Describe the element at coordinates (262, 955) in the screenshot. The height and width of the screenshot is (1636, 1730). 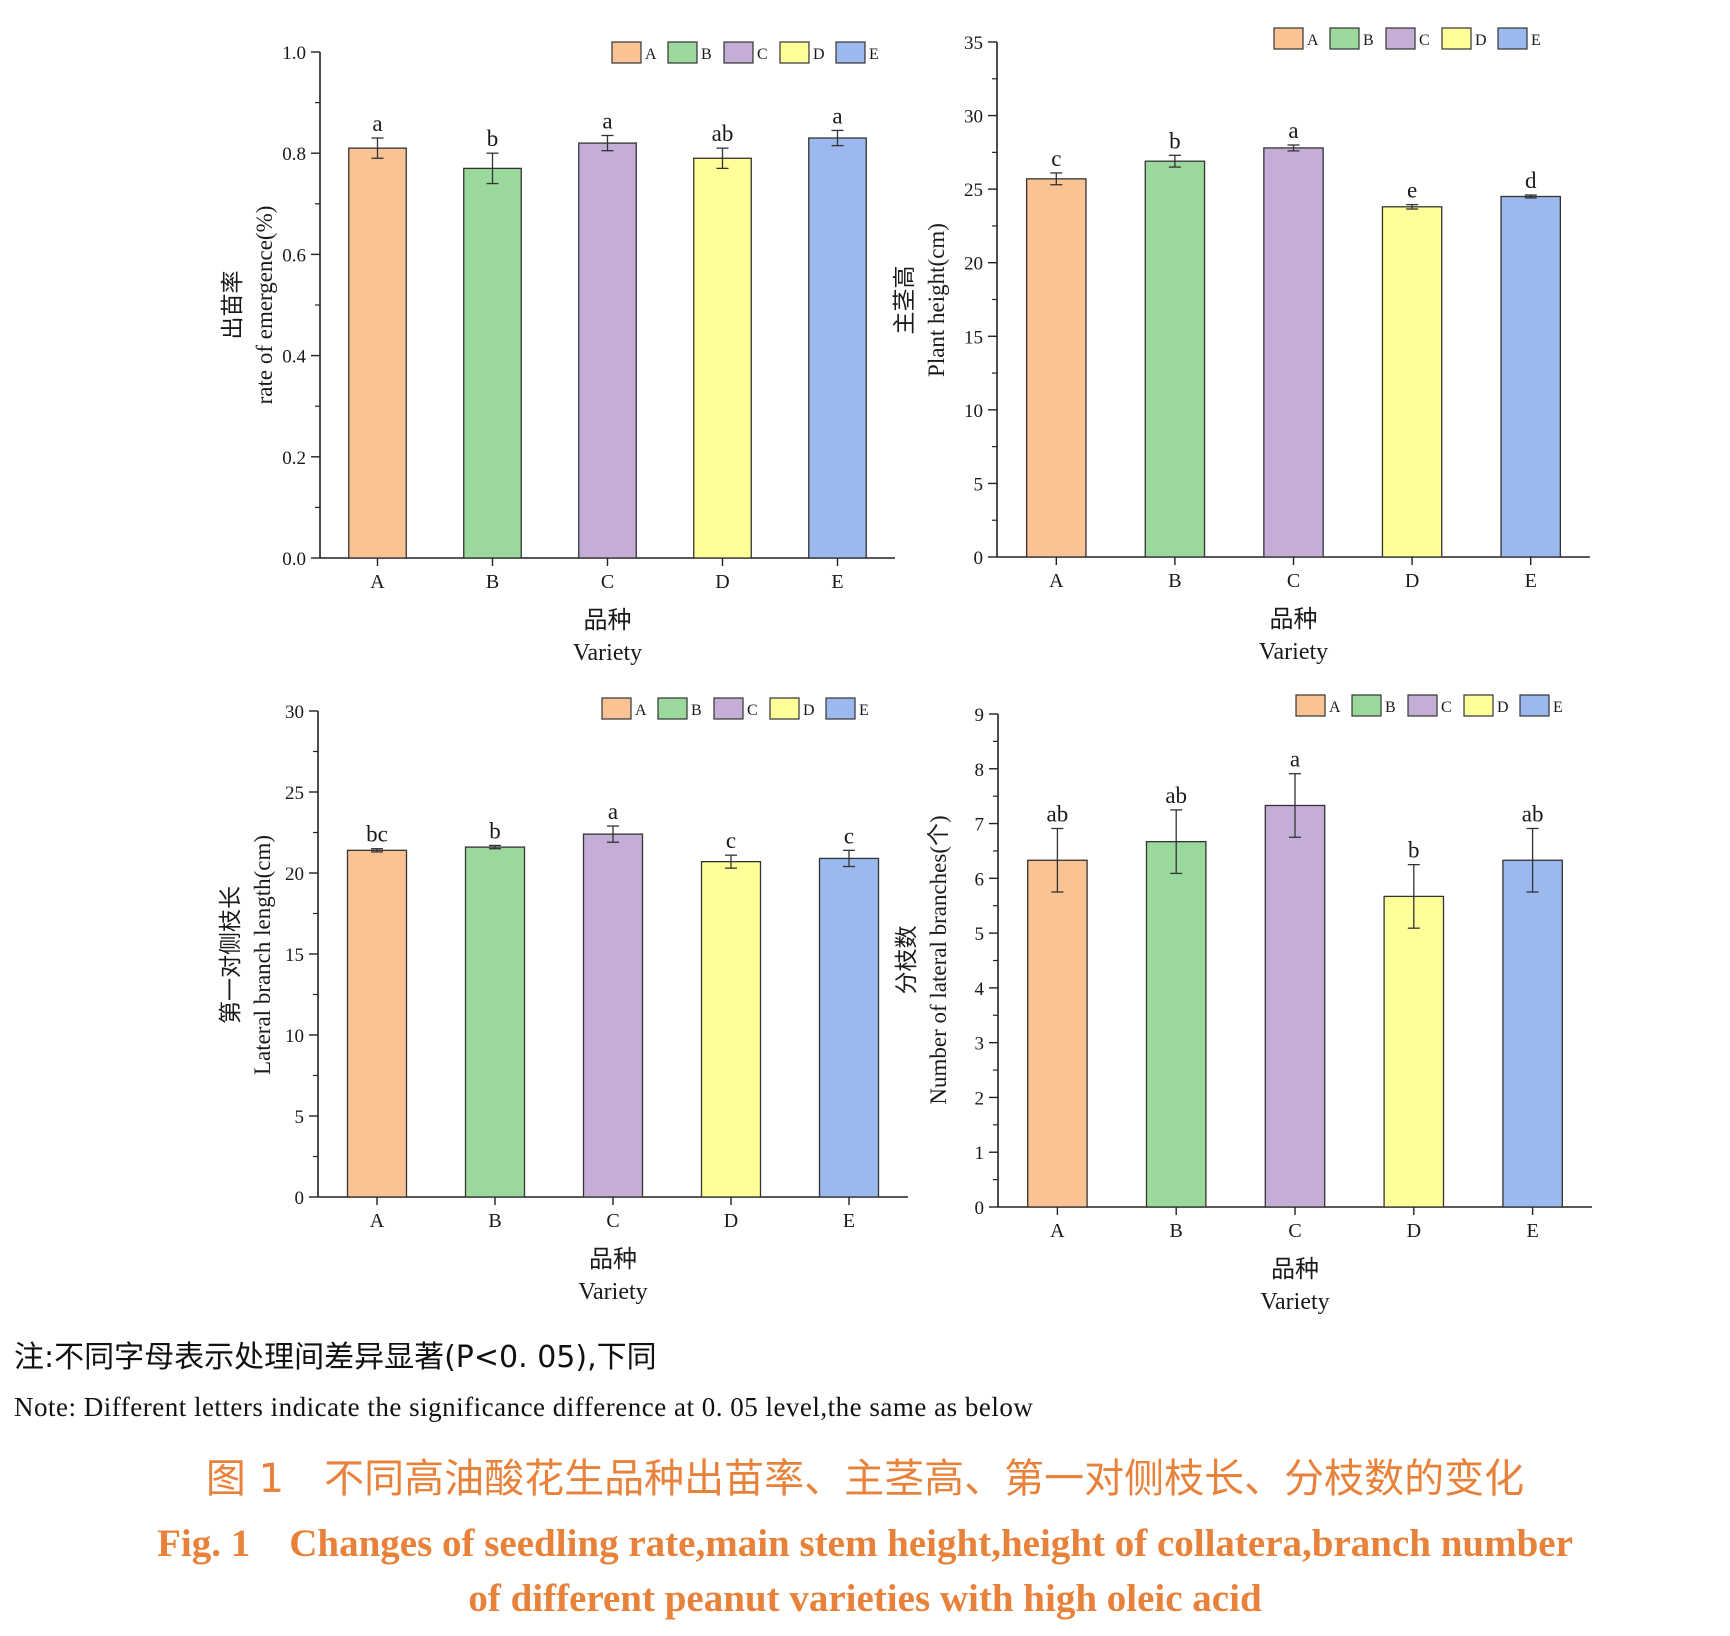
I see `y-axis-title: Lateral branch length(cm)` at that location.